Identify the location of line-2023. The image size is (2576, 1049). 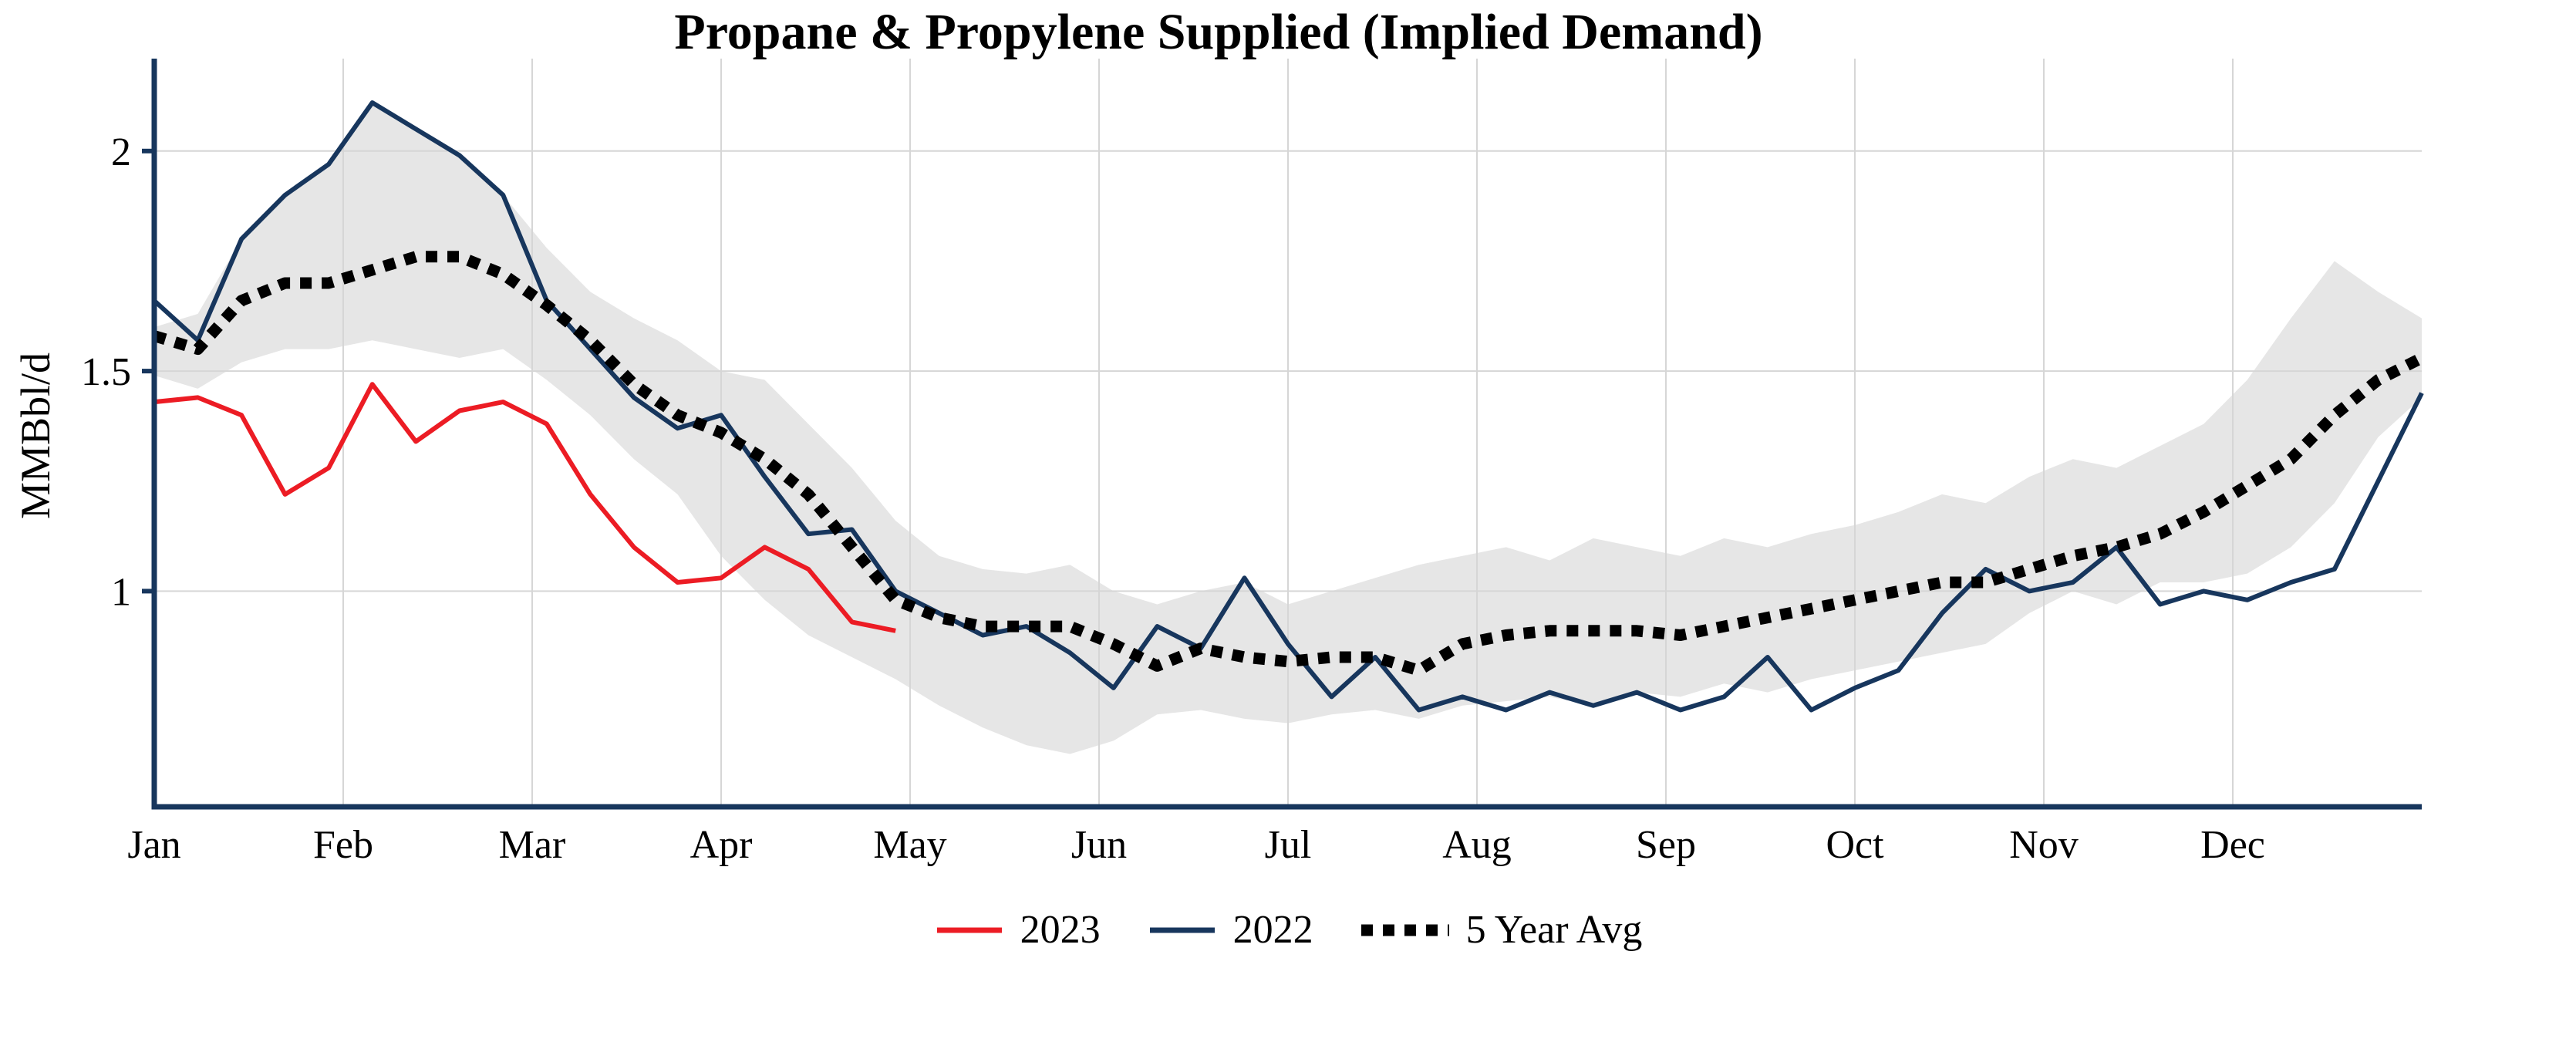
(524, 508).